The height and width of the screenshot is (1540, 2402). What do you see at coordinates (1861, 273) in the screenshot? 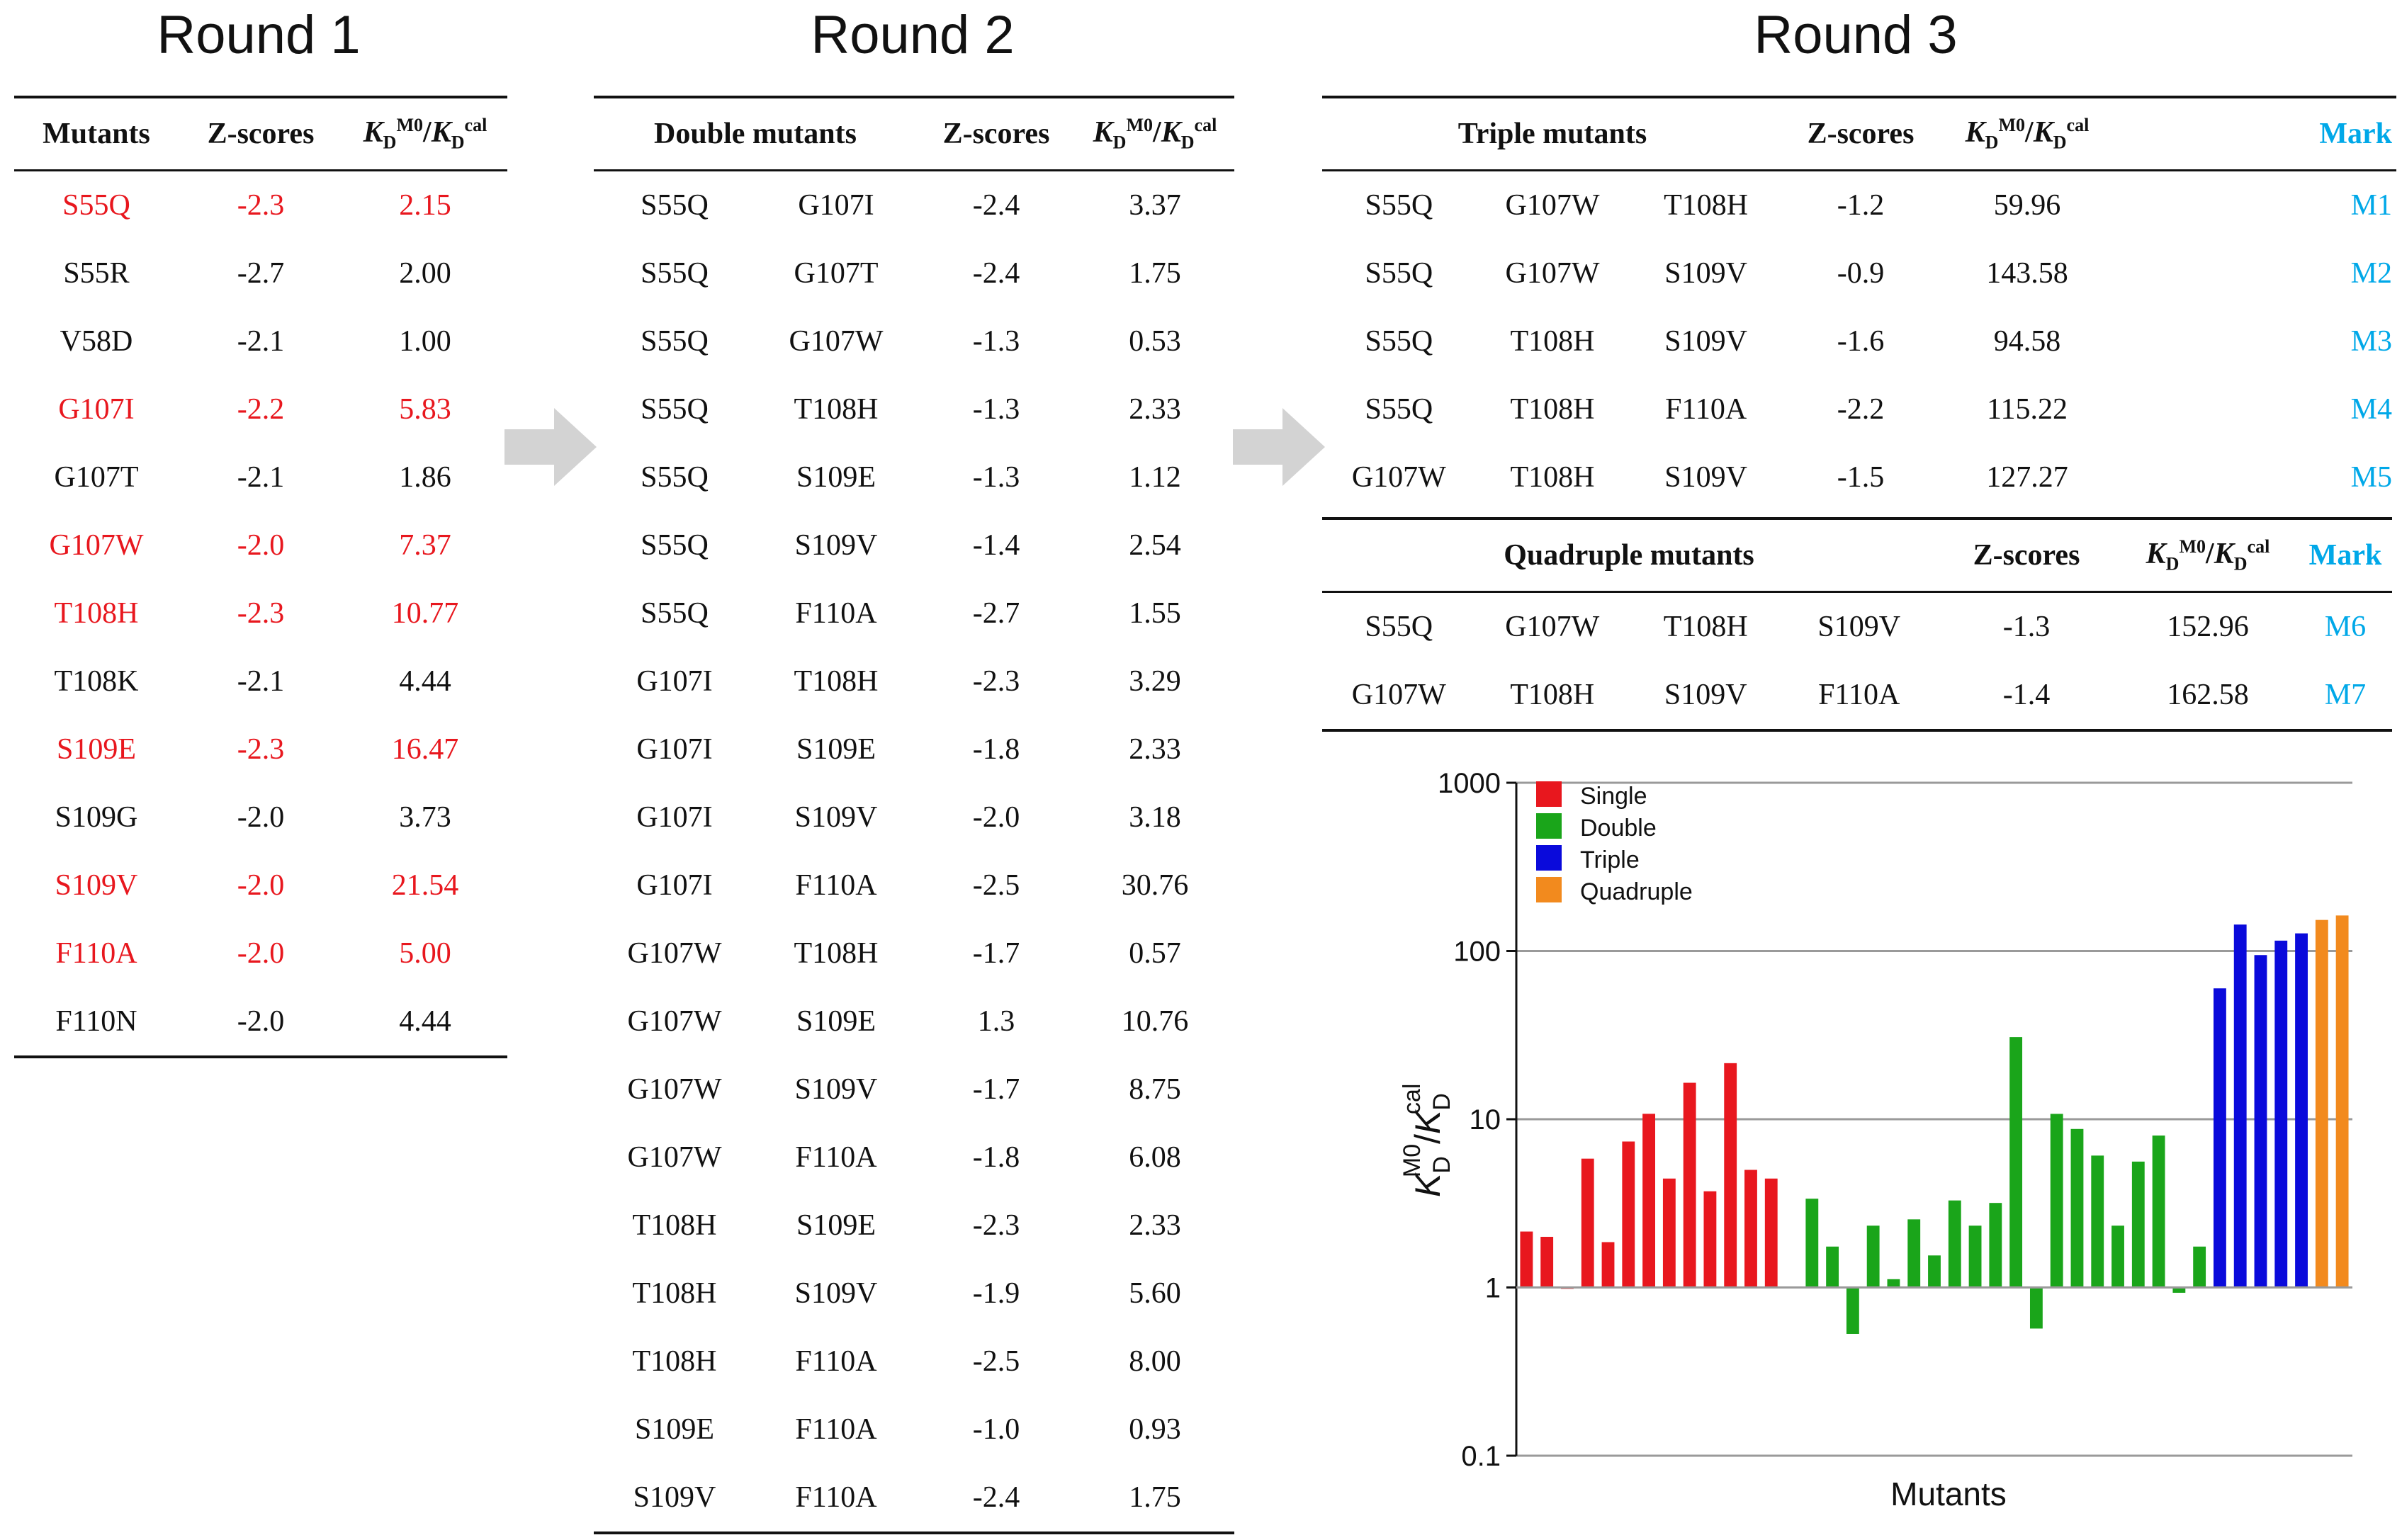
I see `zscore-cell: -0.9` at bounding box center [1861, 273].